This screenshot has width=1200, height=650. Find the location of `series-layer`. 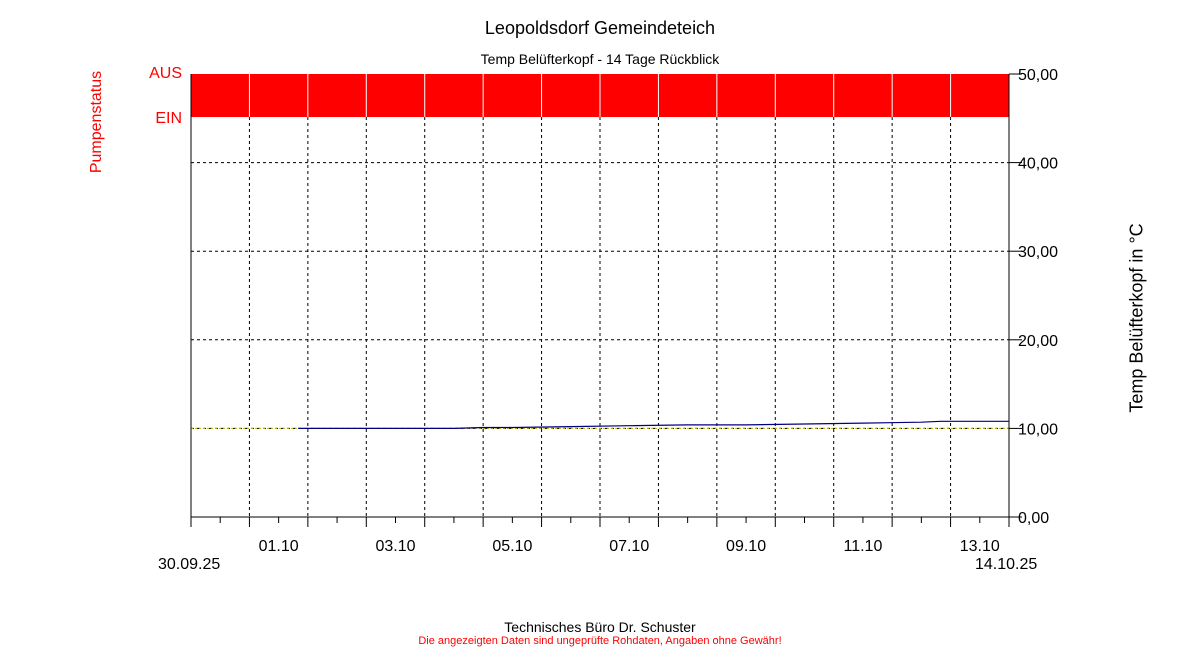

series-layer is located at coordinates (653, 424).